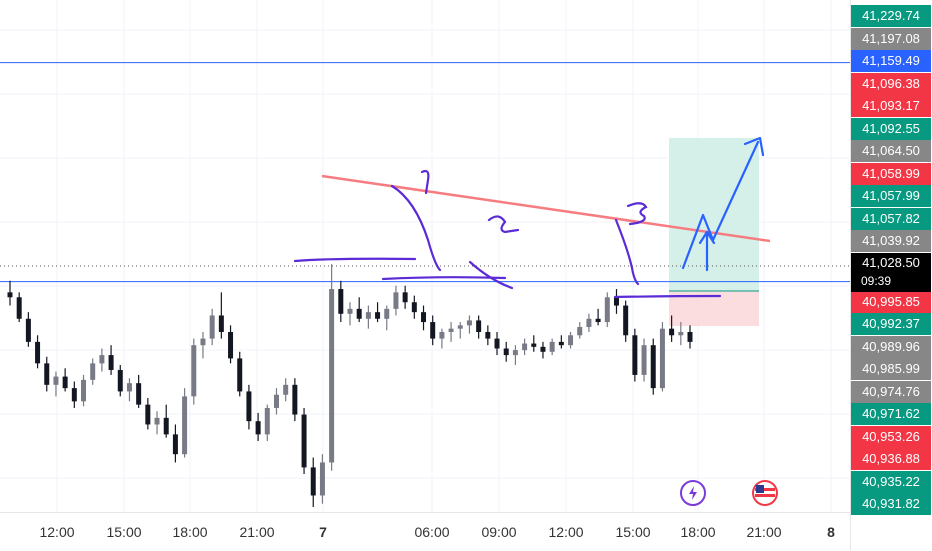 The height and width of the screenshot is (551, 932). I want to click on projection-arrow-head, so click(754, 146).